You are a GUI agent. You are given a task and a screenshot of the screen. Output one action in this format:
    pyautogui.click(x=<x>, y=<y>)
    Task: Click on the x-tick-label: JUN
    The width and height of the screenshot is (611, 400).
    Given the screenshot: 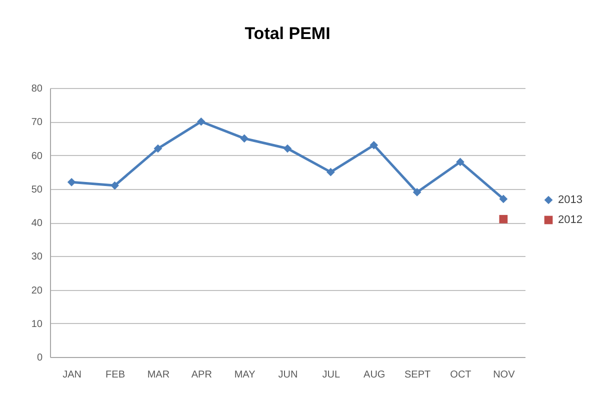 What is the action you would take?
    pyautogui.click(x=288, y=375)
    